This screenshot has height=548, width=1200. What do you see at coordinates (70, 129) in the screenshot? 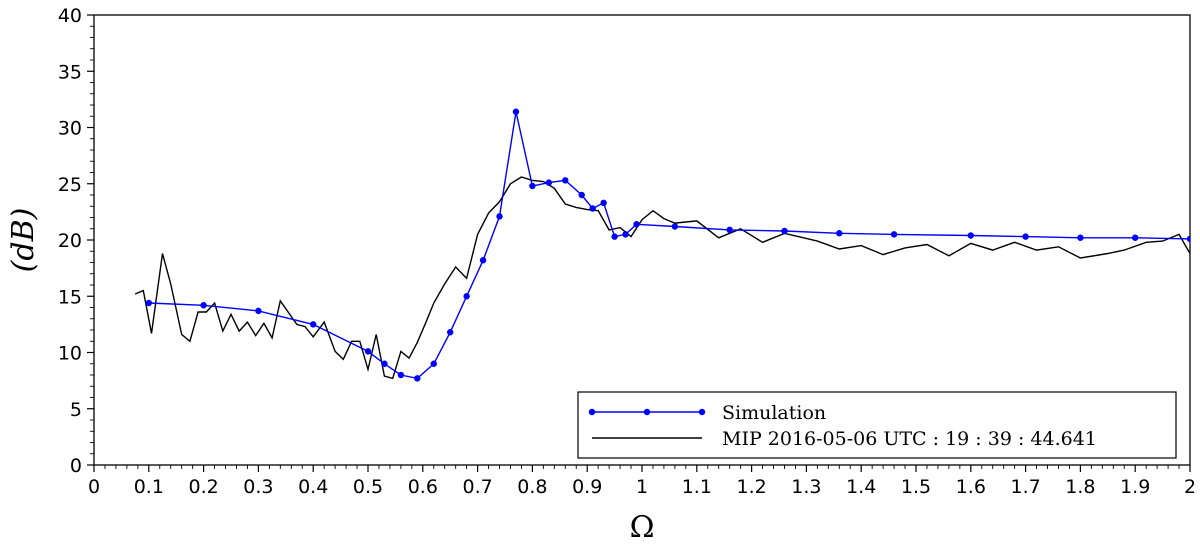
I see `y-tick-label: 30` at bounding box center [70, 129].